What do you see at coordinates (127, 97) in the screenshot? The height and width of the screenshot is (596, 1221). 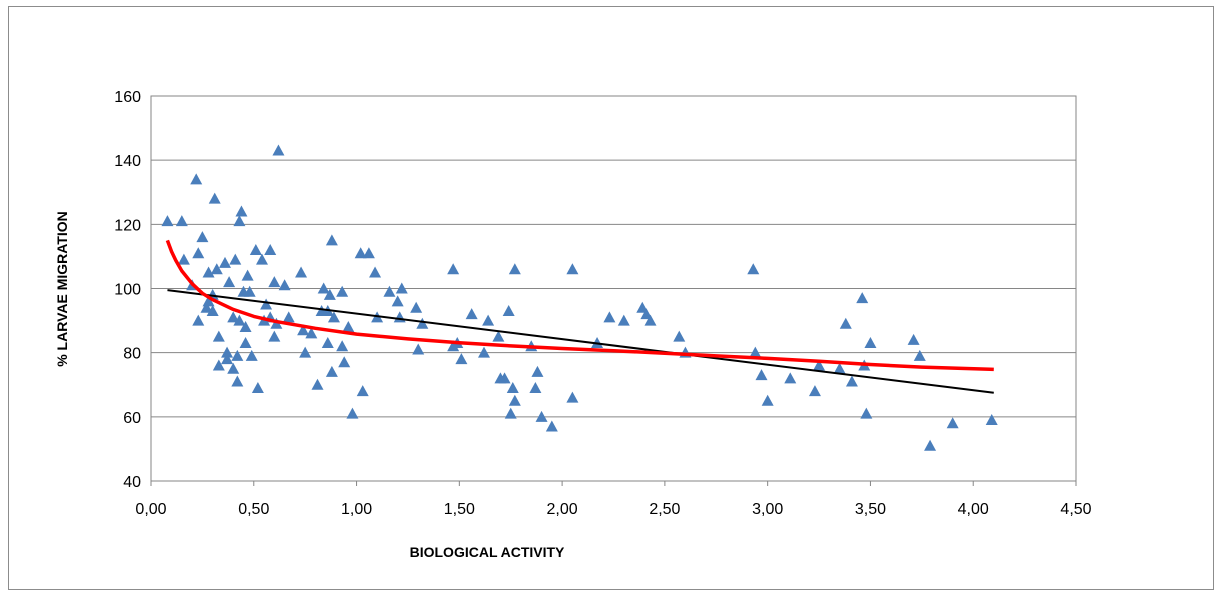 I see `y-tick-label-160: 160` at bounding box center [127, 97].